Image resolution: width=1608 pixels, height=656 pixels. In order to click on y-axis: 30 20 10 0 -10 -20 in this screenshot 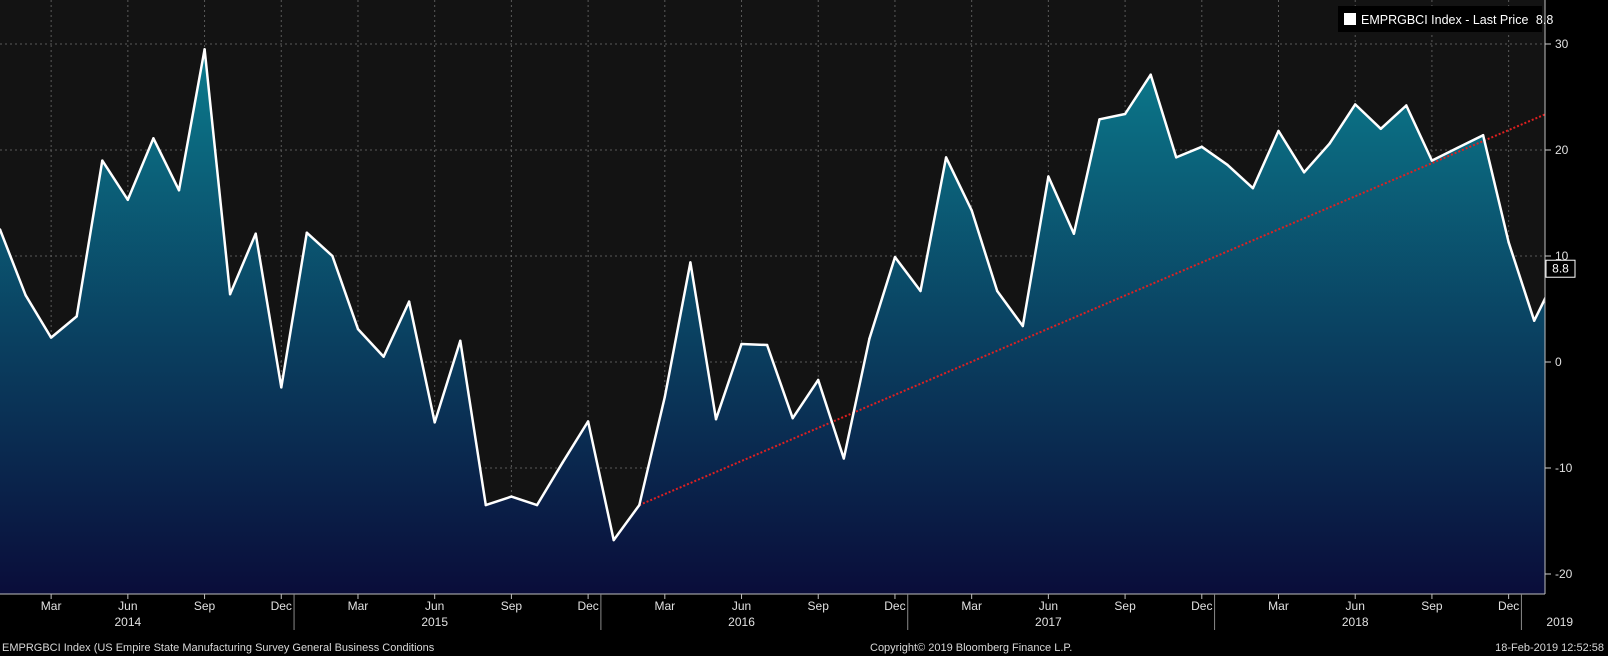, I will do `click(1558, 297)`.